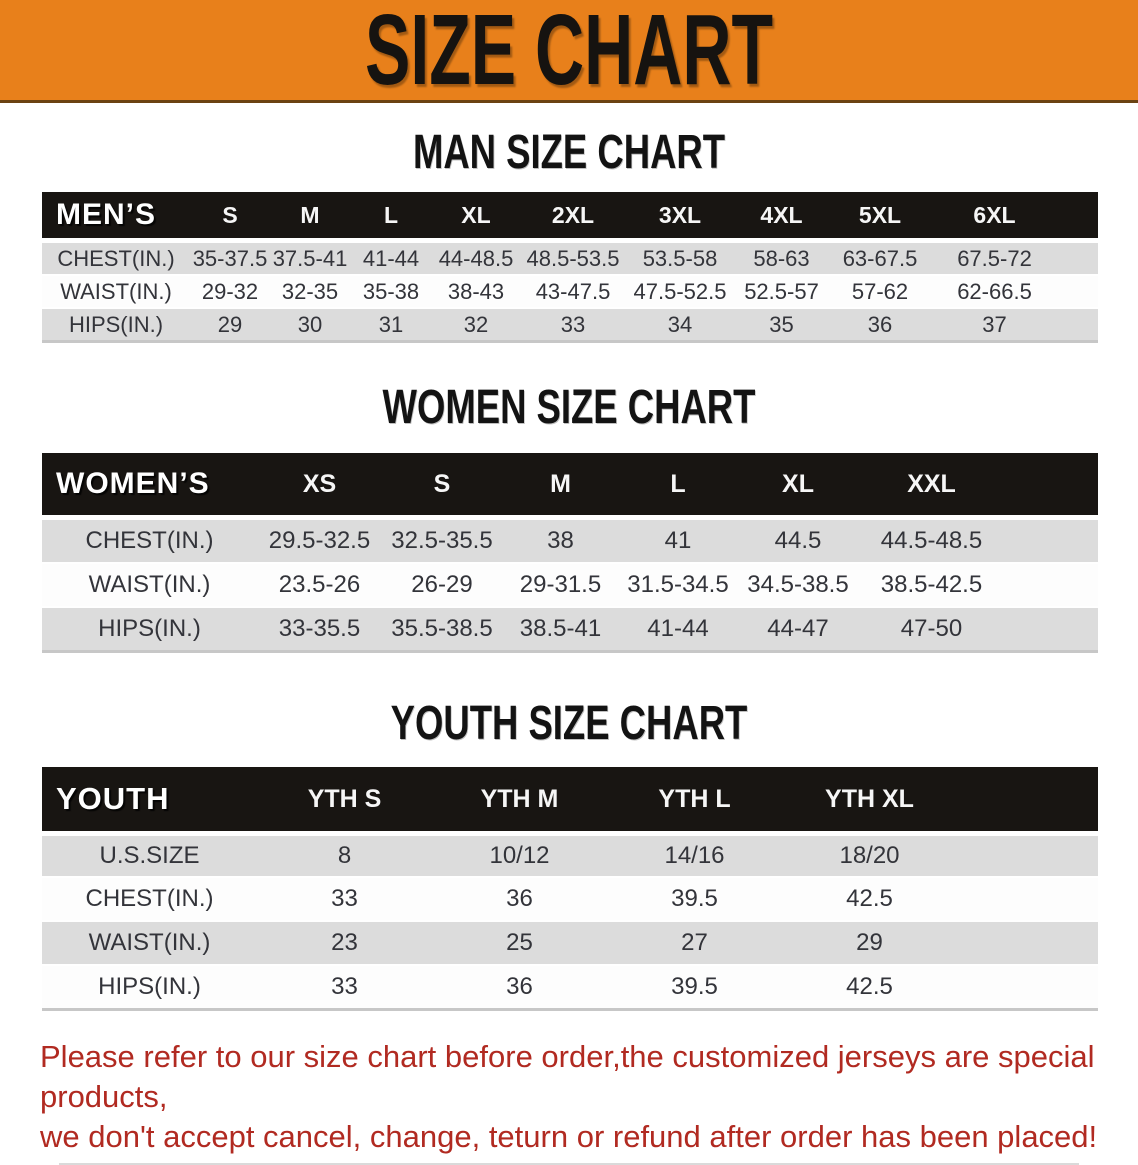 The height and width of the screenshot is (1165, 1138). I want to click on cell: 33-35.5, so click(319, 630).